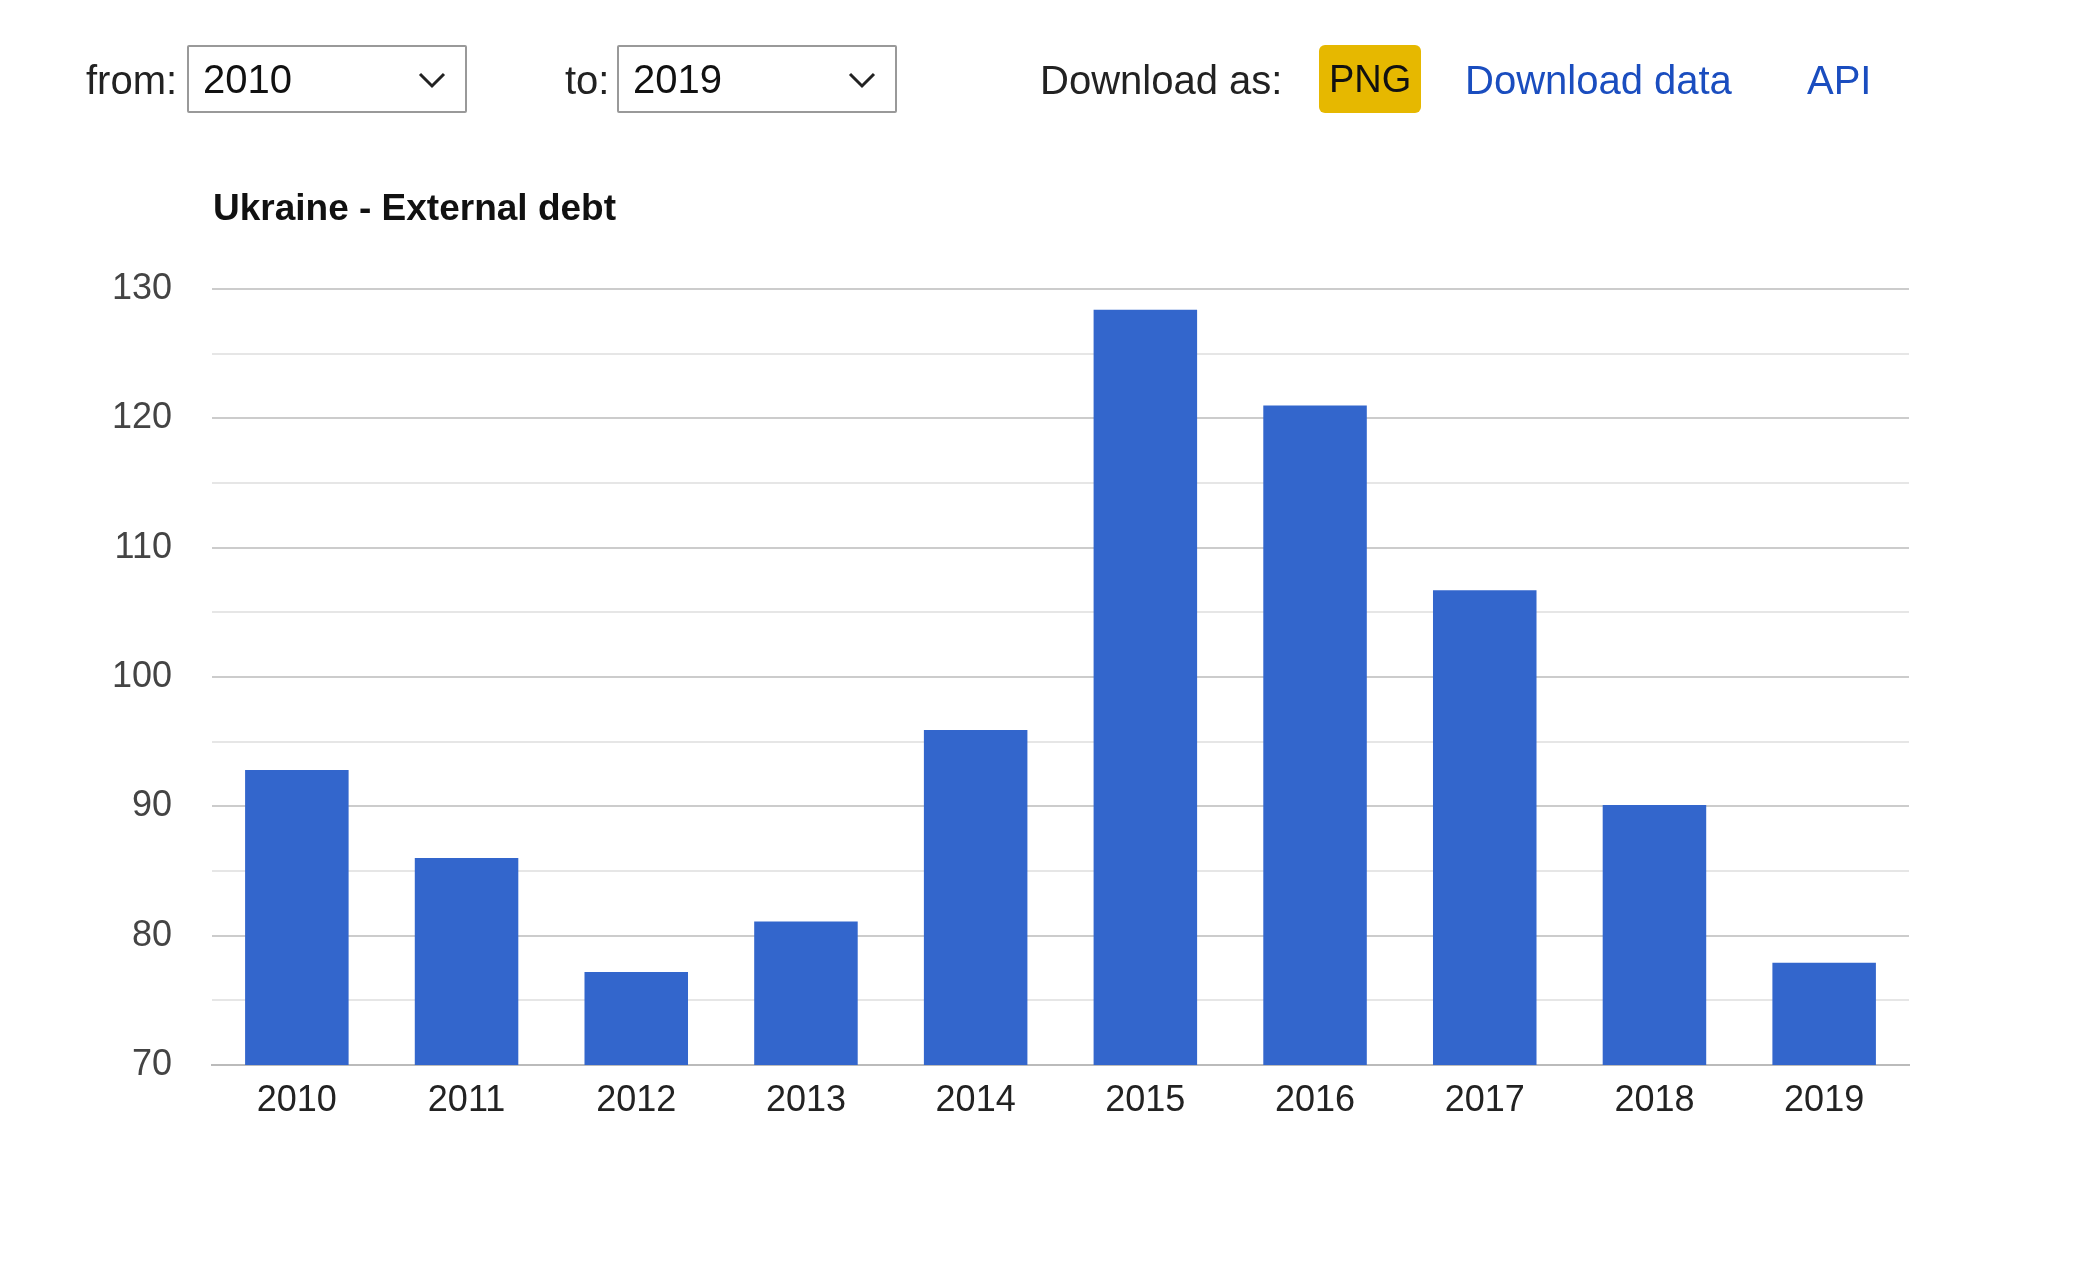  I want to click on y-tick-label: 70, so click(151, 1062).